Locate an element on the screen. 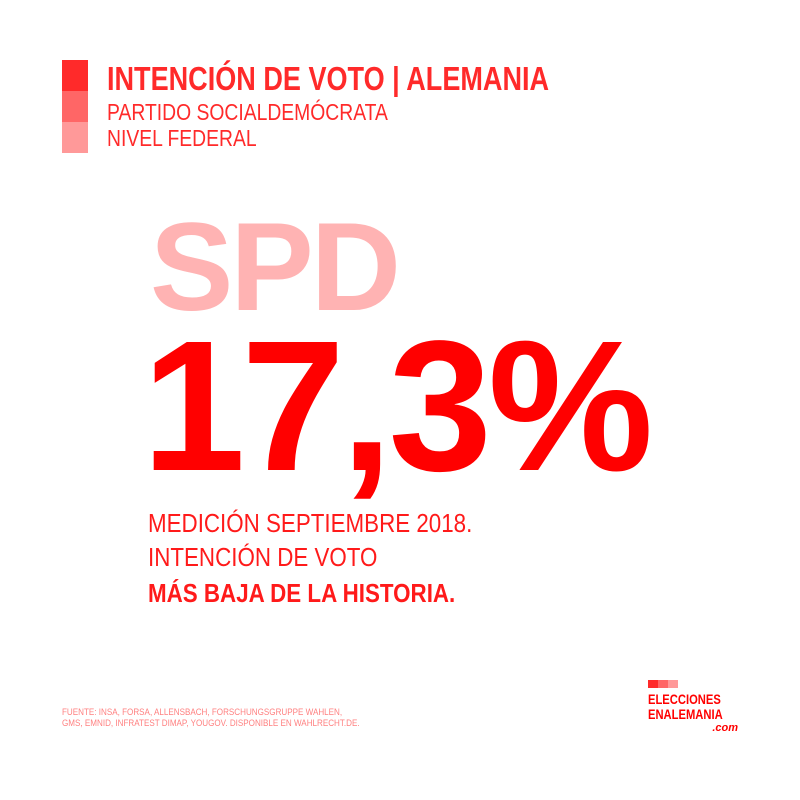 The height and width of the screenshot is (800, 800). logo-text-3: .com is located at coordinates (725, 728).